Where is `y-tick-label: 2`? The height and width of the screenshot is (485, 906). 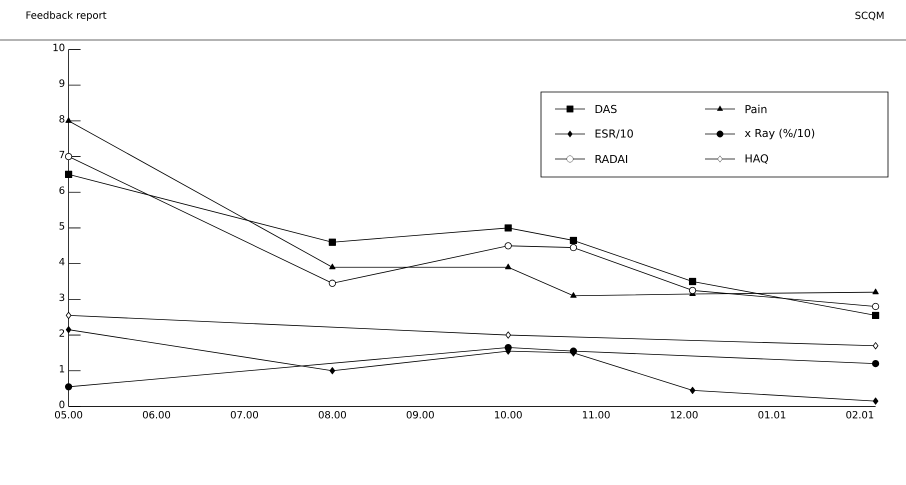 y-tick-label: 2 is located at coordinates (61, 333).